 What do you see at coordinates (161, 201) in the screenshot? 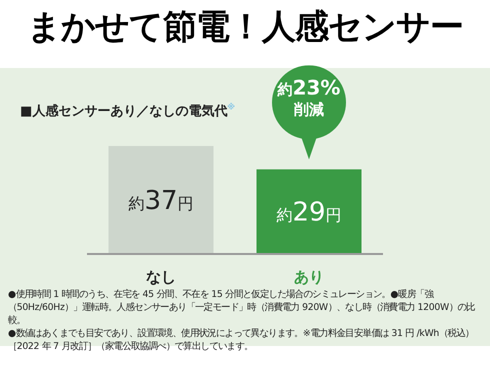
I see `data-label: 約37円` at bounding box center [161, 201].